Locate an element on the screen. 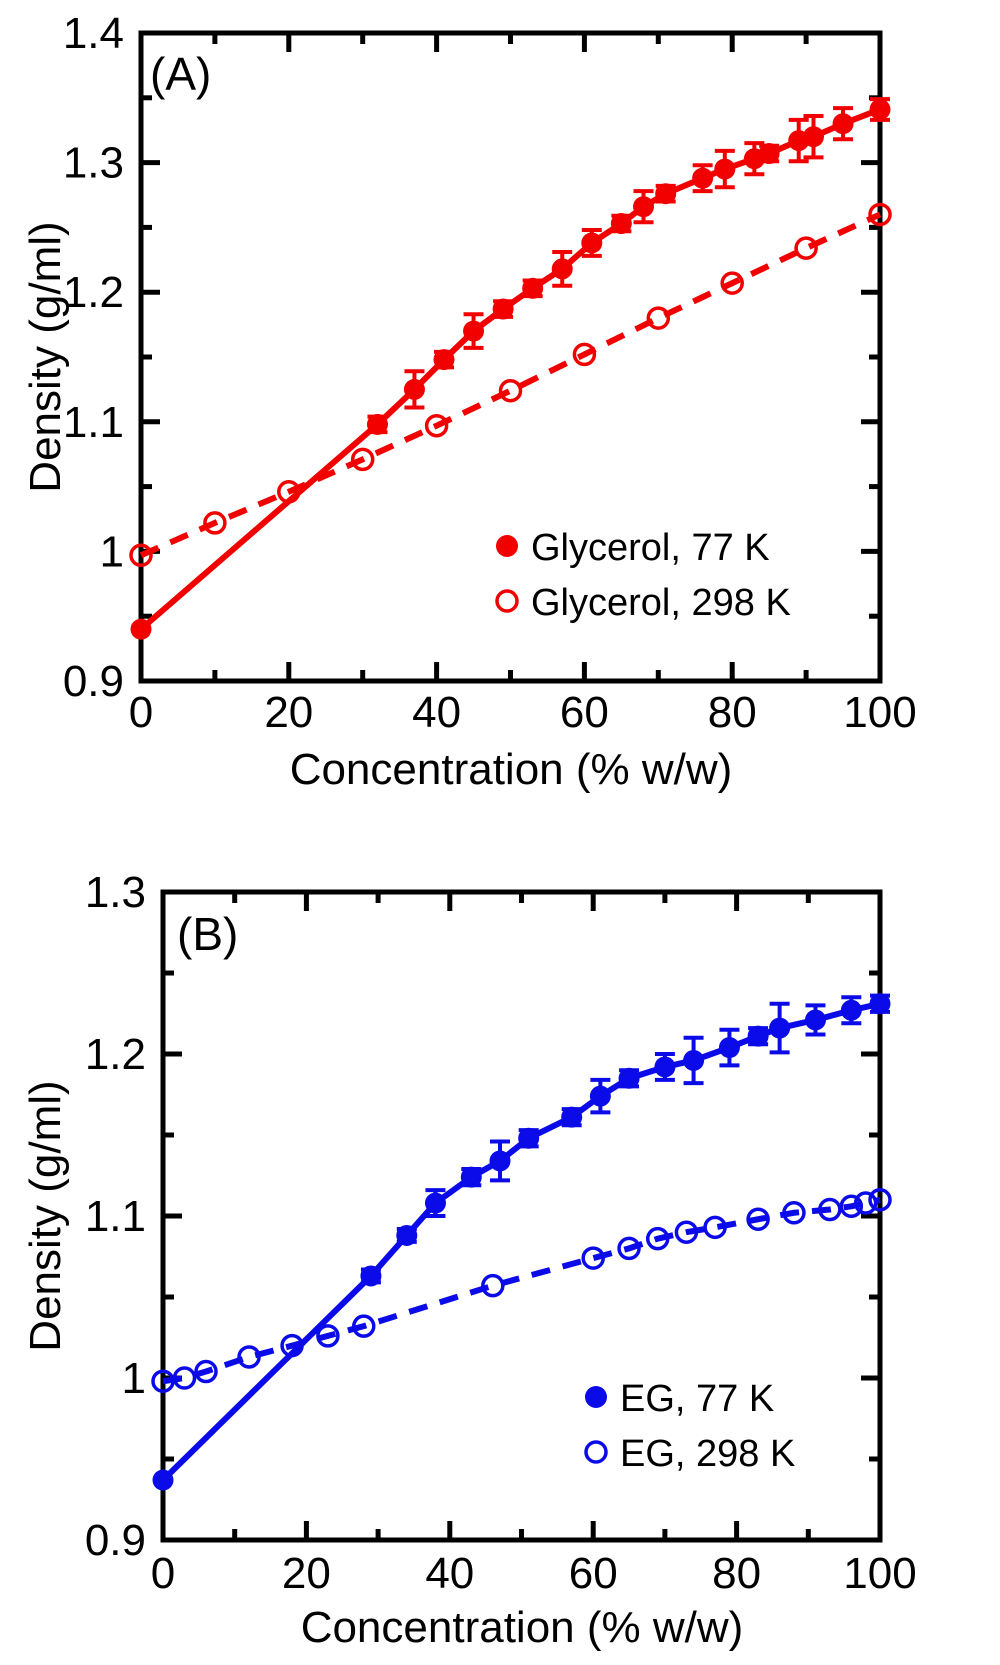 The height and width of the screenshot is (1665, 1000). panel-b-legend: EG, 77 K EG, 298 K is located at coordinates (689, 1426).